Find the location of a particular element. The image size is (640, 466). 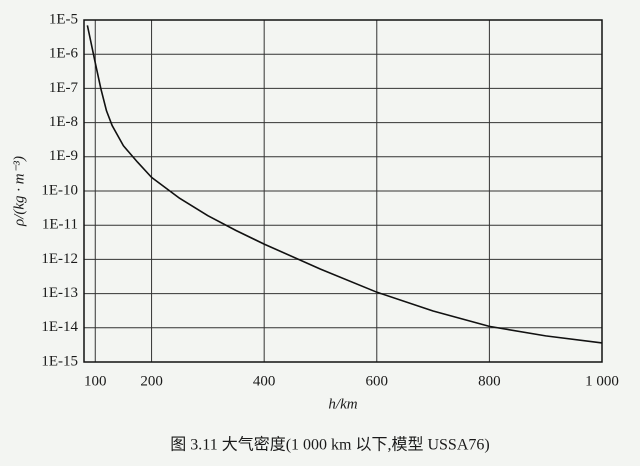

y-tick-label: 1E-11 is located at coordinates (60, 225).